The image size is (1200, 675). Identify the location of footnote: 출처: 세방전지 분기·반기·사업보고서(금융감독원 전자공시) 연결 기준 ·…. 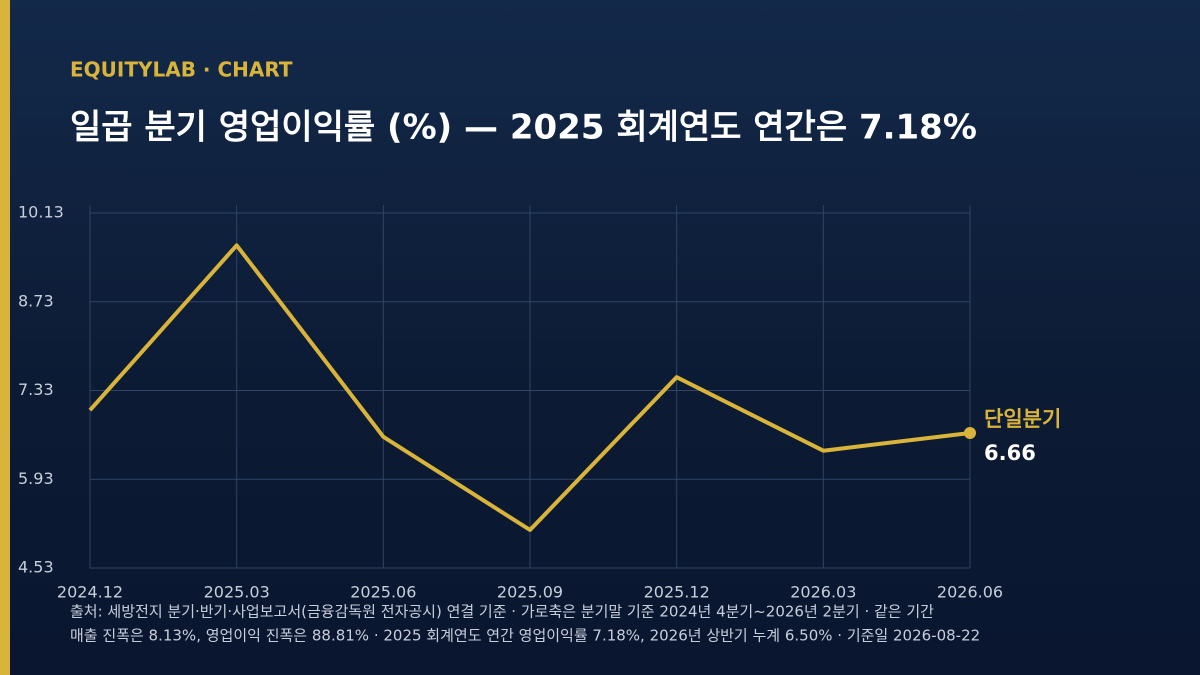
(502, 612).